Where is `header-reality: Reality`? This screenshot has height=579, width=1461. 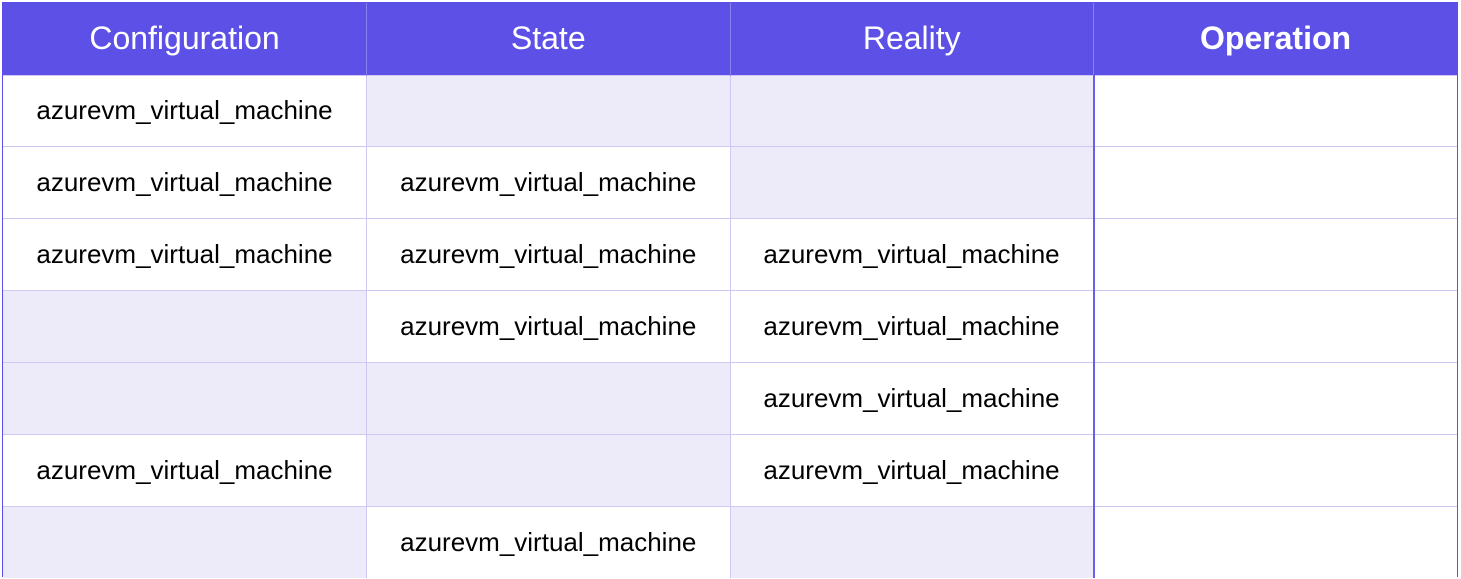 header-reality: Reality is located at coordinates (911, 39).